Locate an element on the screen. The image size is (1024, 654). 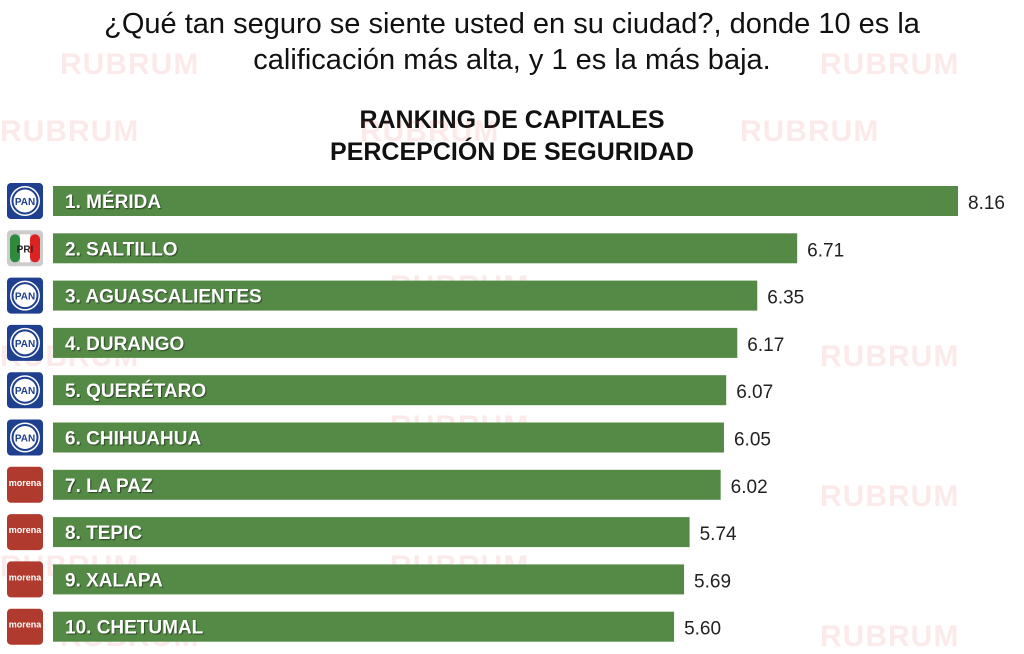
pri-logo-icon: PRI is located at coordinates (25, 248).